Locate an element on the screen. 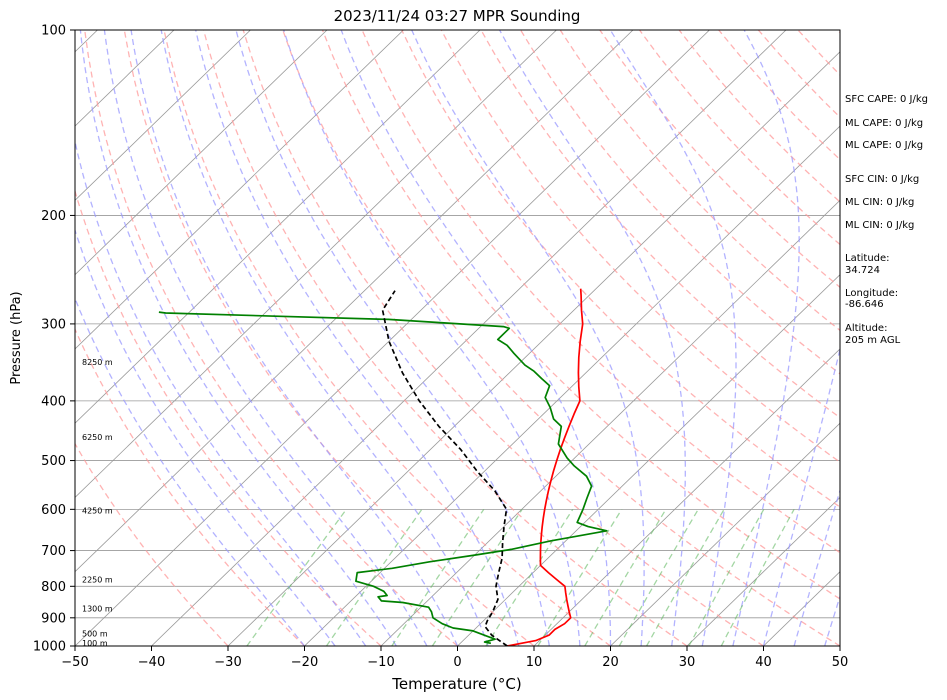 Image resolution: width=947 pixels, height=700 pixels. x-tick-label-4: −10 is located at coordinates (380, 662).